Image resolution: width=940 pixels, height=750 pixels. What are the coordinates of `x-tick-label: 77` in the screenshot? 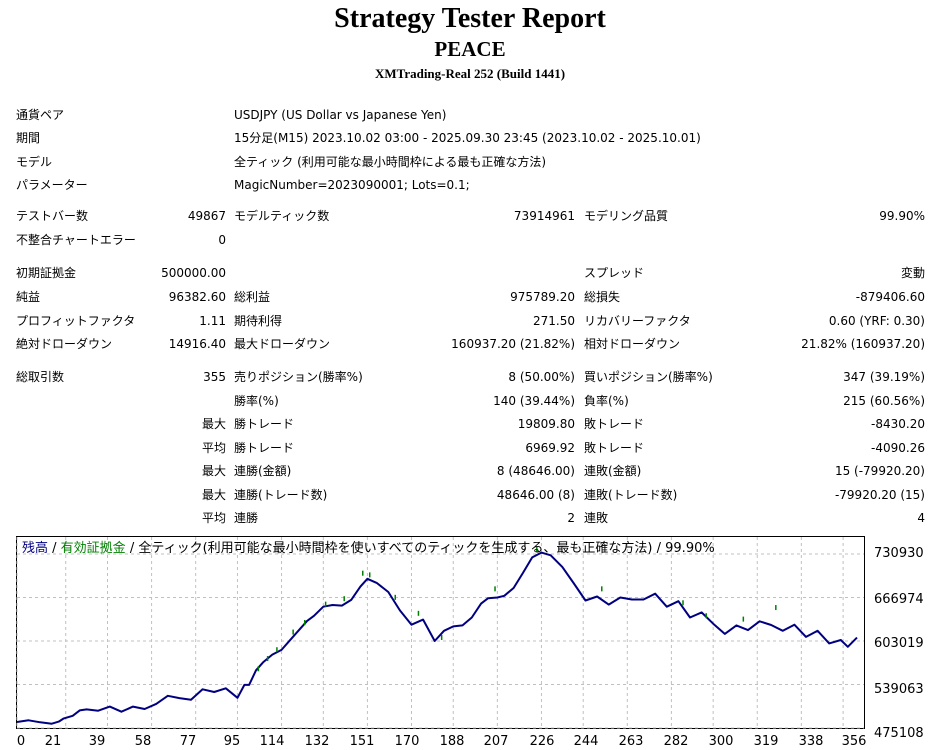 It's located at (188, 741).